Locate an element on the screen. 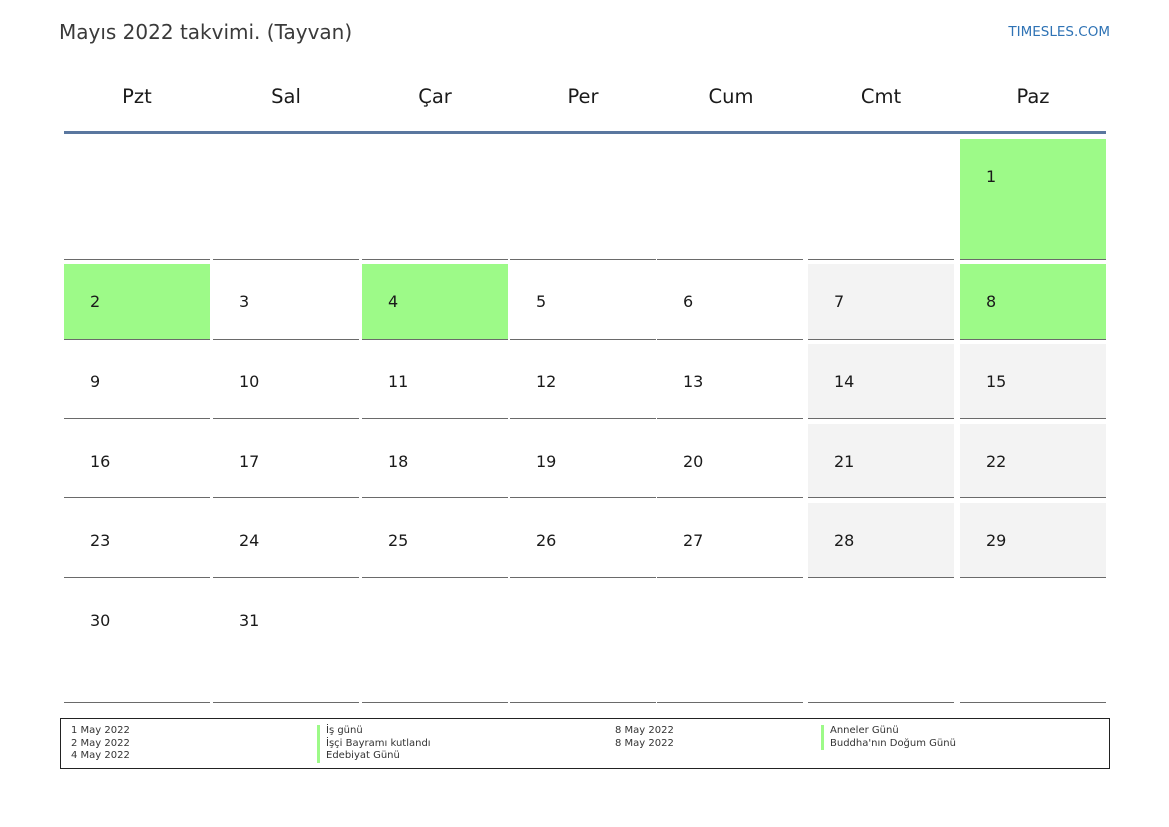  legend-dates-left: 1 May 2022 2 May 2022 4 May 2022 is located at coordinates (100, 744).